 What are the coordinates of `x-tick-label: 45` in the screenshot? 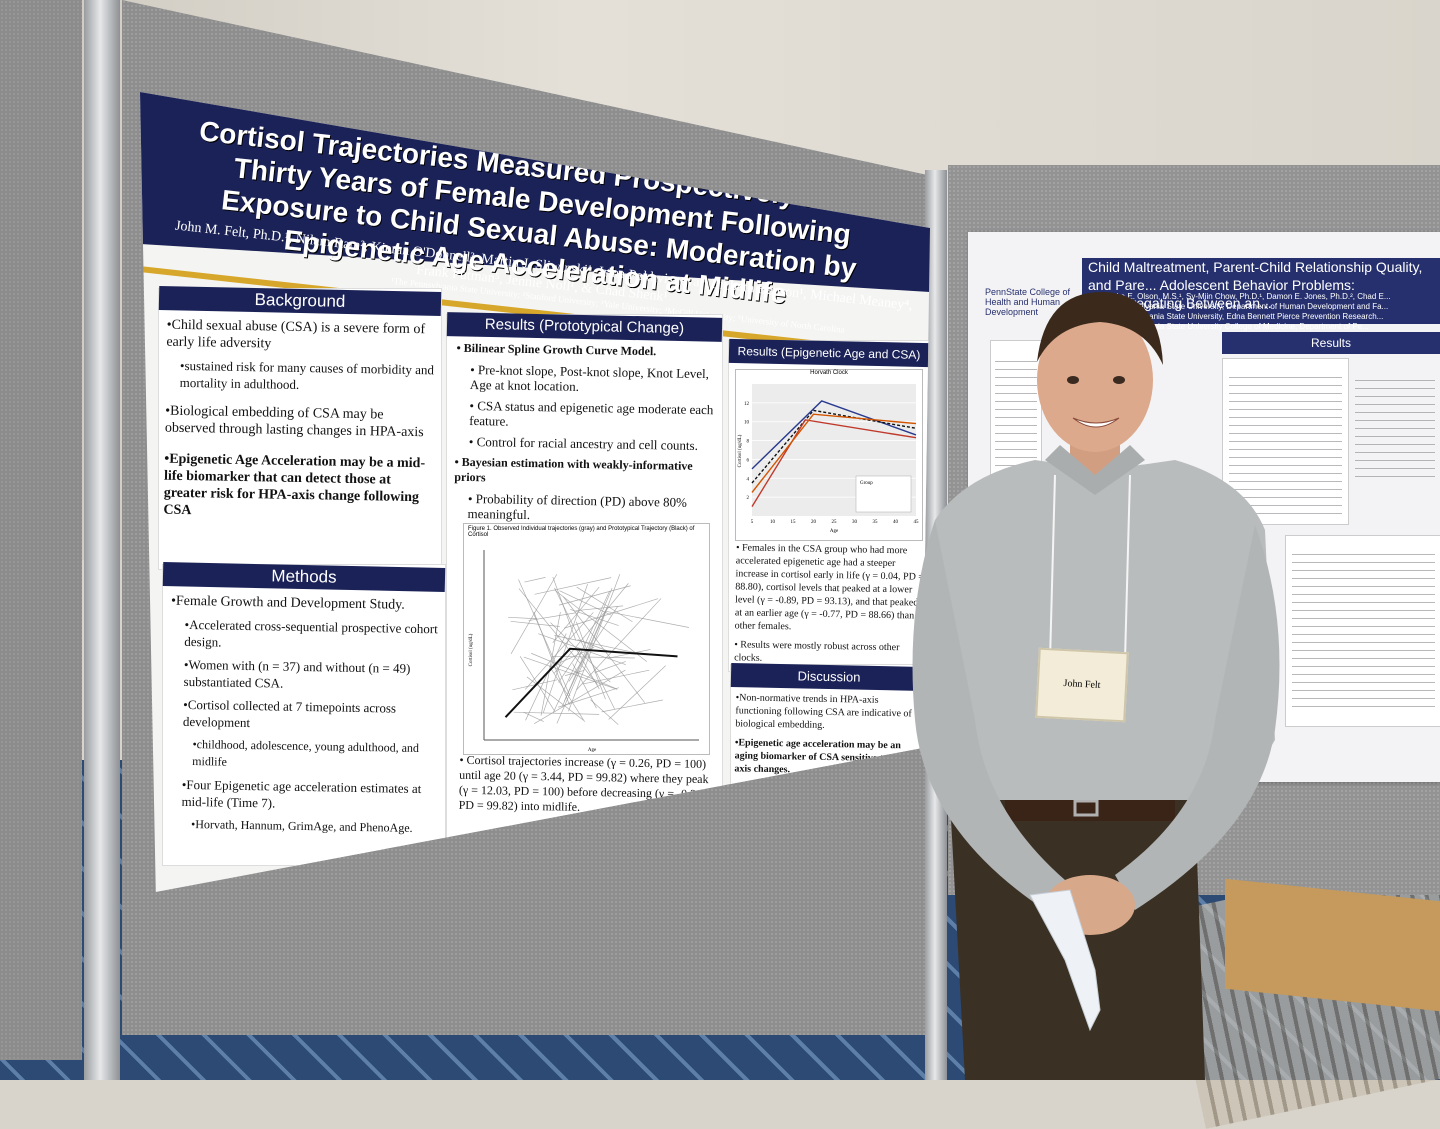 It's located at (917, 522).